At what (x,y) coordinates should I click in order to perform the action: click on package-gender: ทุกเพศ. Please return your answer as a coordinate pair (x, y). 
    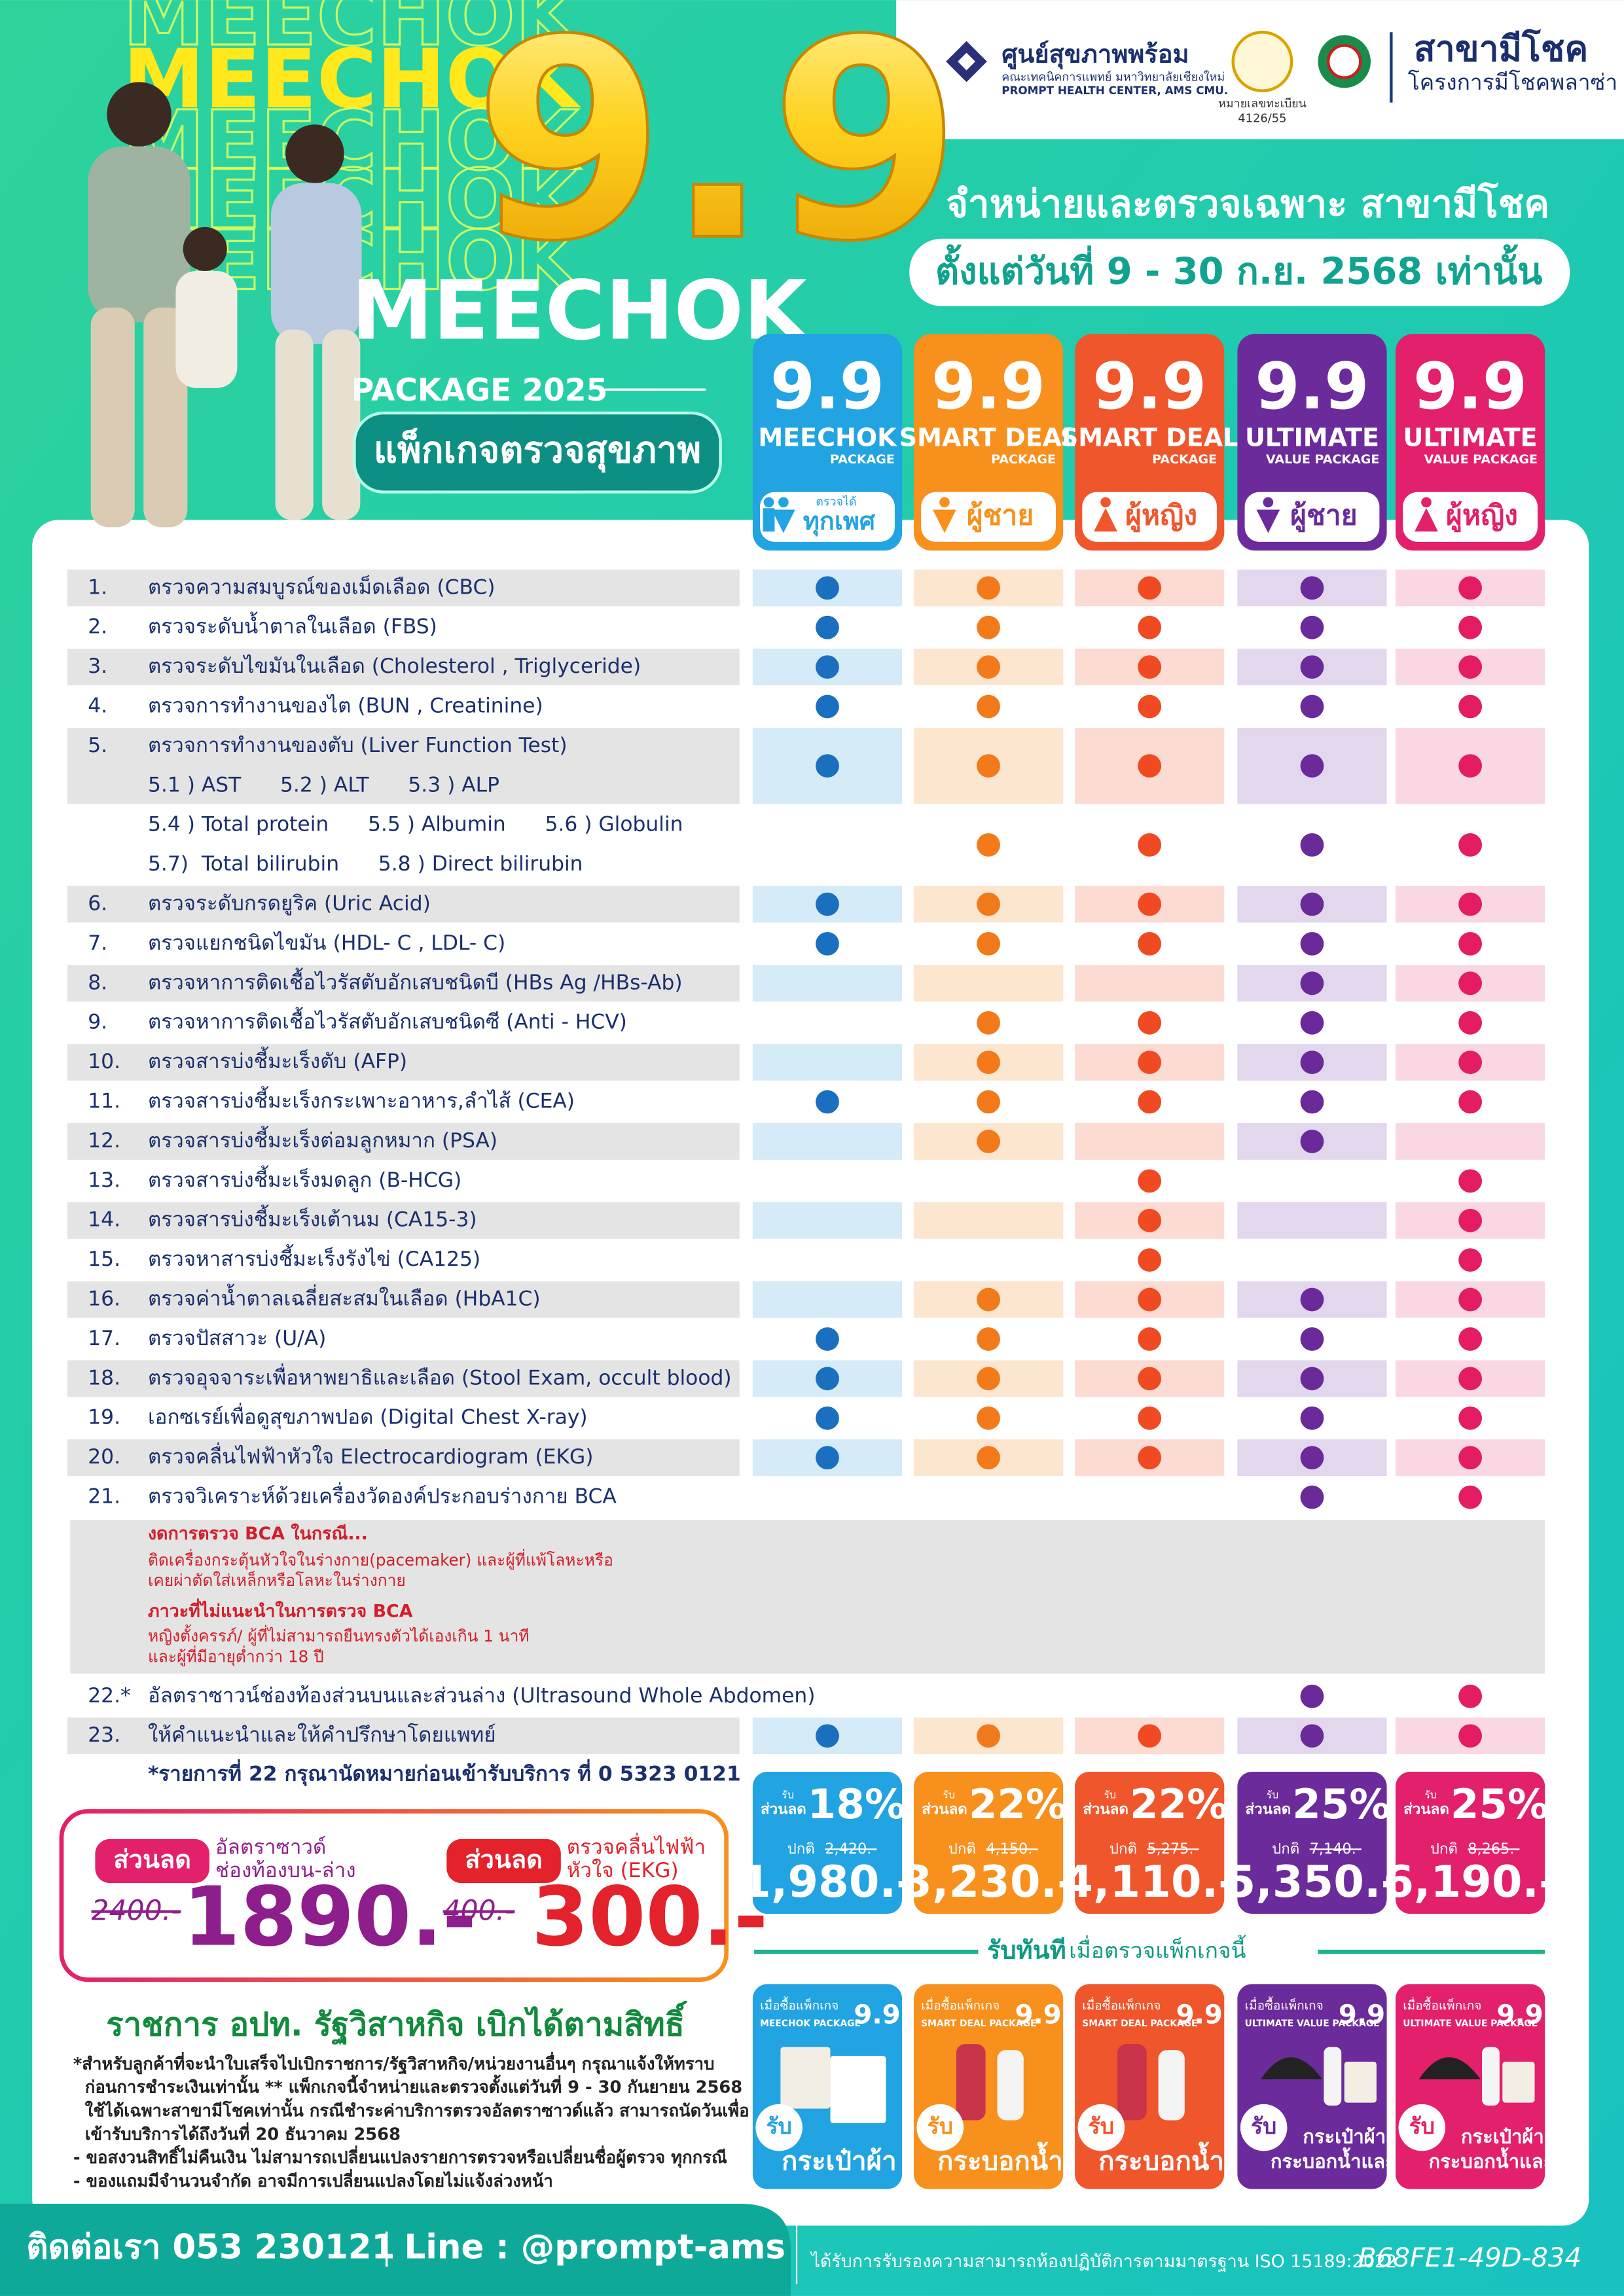
    Looking at the image, I should click on (839, 522).